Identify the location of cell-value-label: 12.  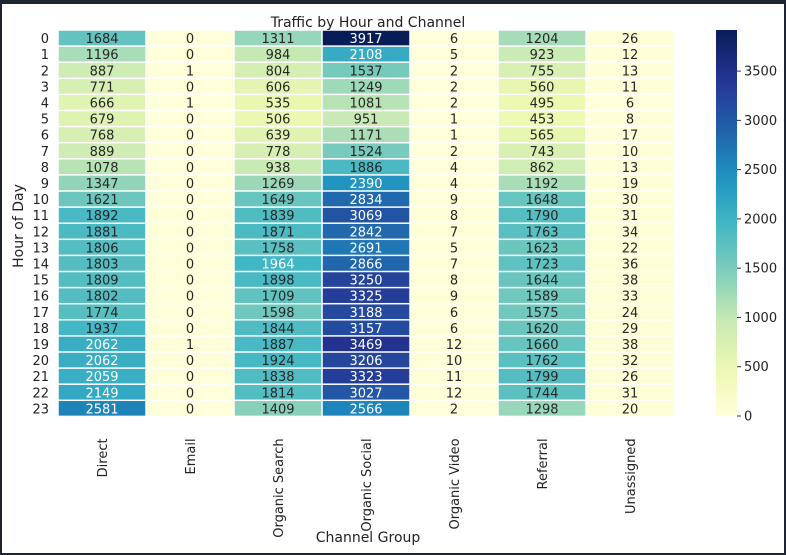
(630, 55).